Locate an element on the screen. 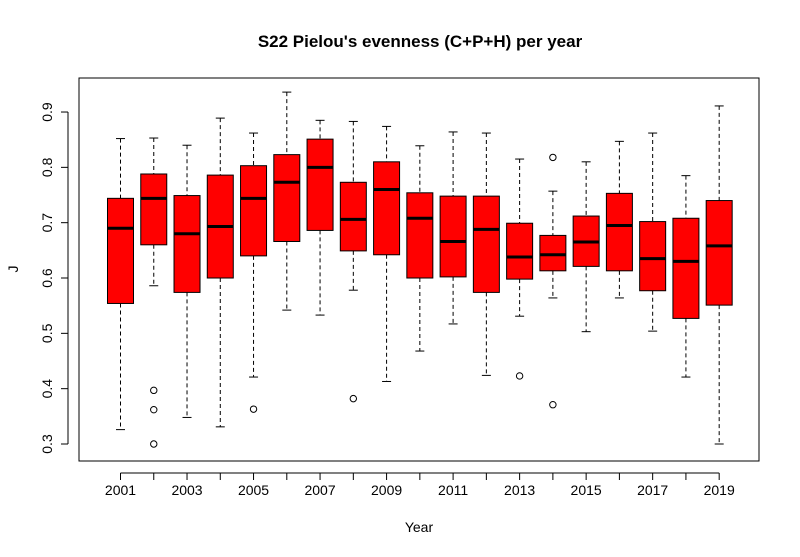  box-2003 is located at coordinates (187, 281).